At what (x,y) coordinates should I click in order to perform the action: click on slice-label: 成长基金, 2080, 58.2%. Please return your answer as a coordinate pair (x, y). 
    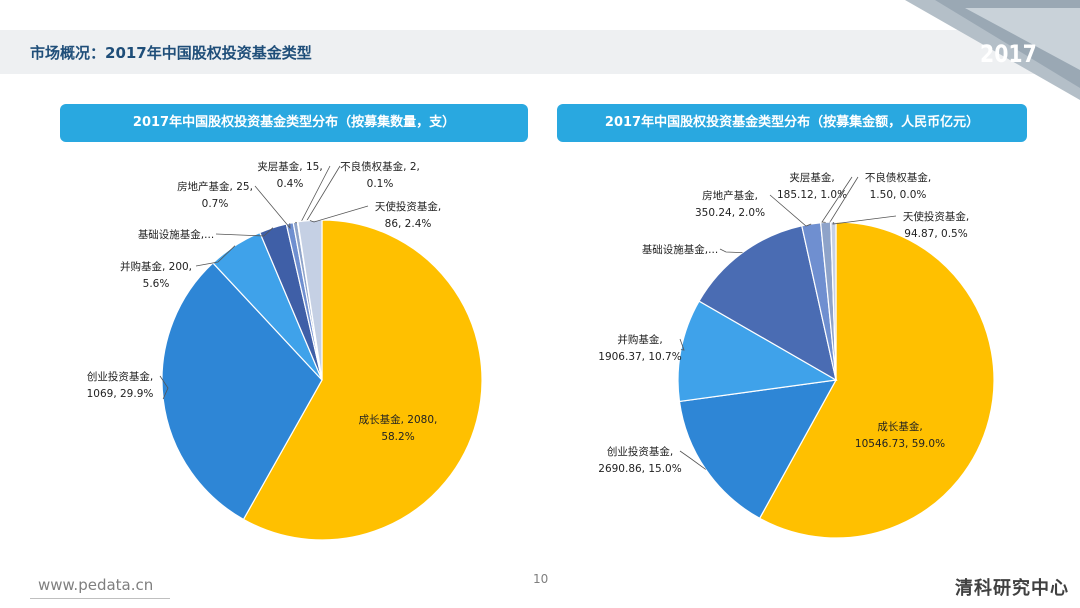
    Looking at the image, I should click on (398, 428).